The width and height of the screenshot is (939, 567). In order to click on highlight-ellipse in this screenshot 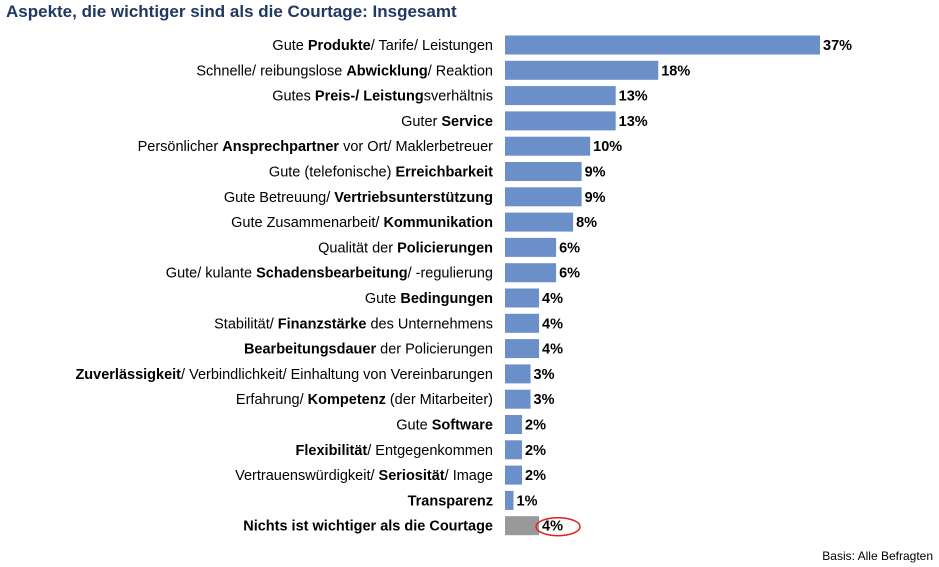, I will do `click(558, 526)`.